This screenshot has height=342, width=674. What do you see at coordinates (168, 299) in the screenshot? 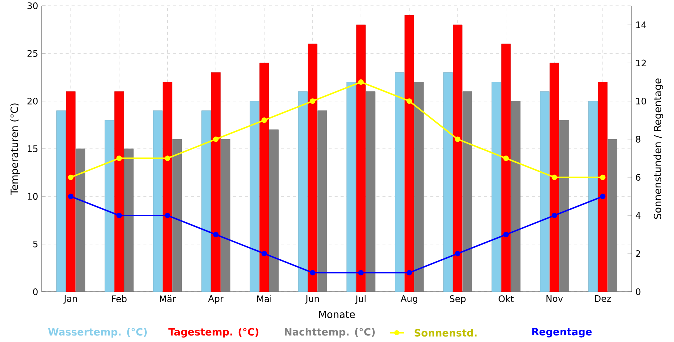
I see `x-tick-label: Mär` at bounding box center [168, 299].